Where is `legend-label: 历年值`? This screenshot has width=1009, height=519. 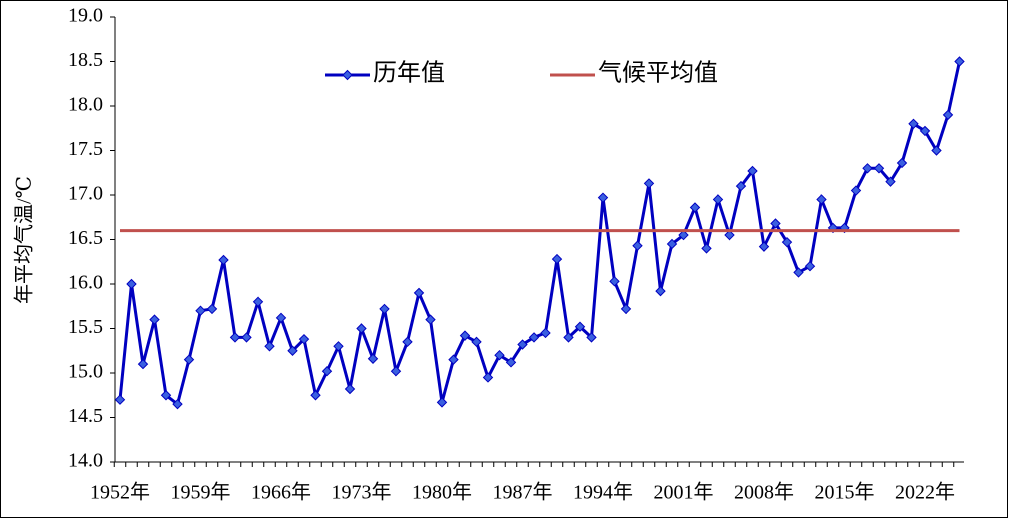
legend-label: 历年值 is located at coordinates (409, 73).